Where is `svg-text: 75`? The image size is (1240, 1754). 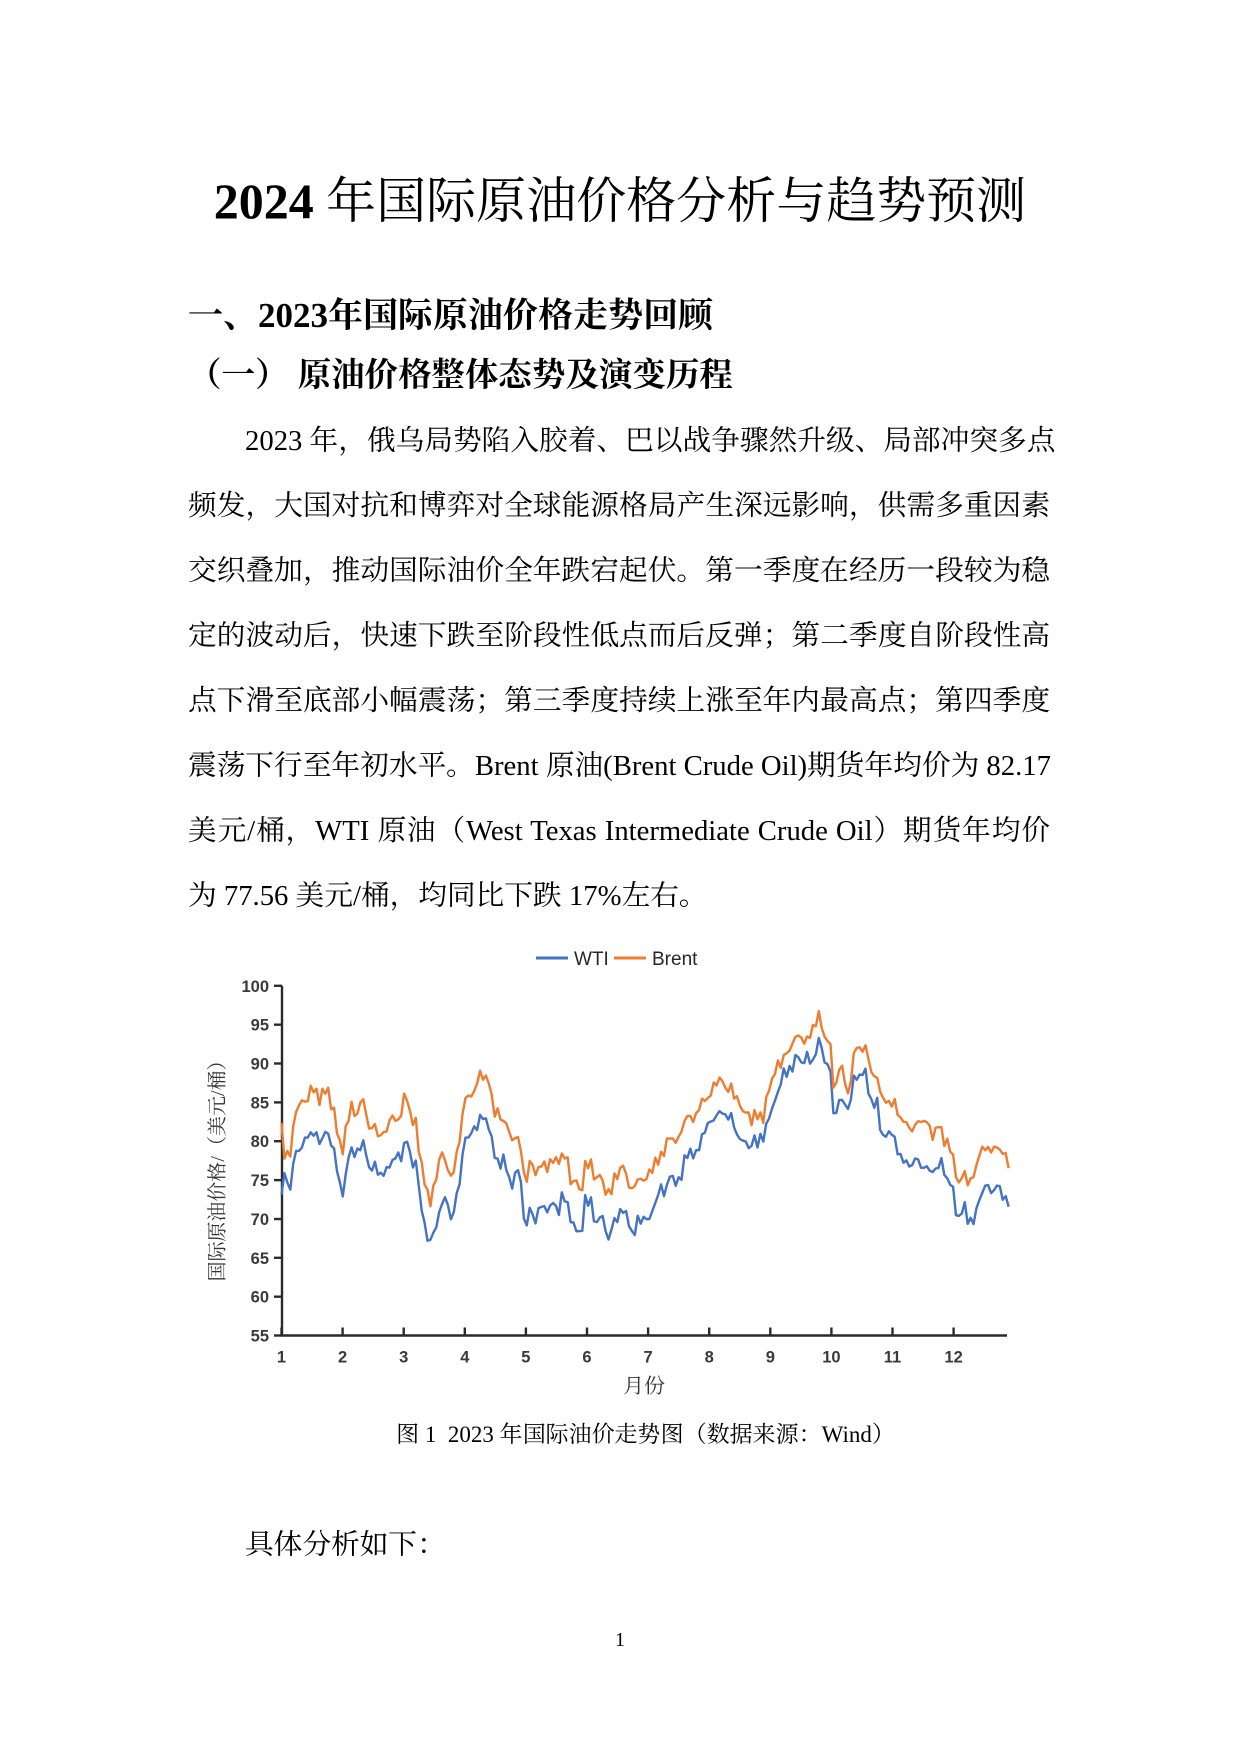 svg-text: 75 is located at coordinates (260, 1181).